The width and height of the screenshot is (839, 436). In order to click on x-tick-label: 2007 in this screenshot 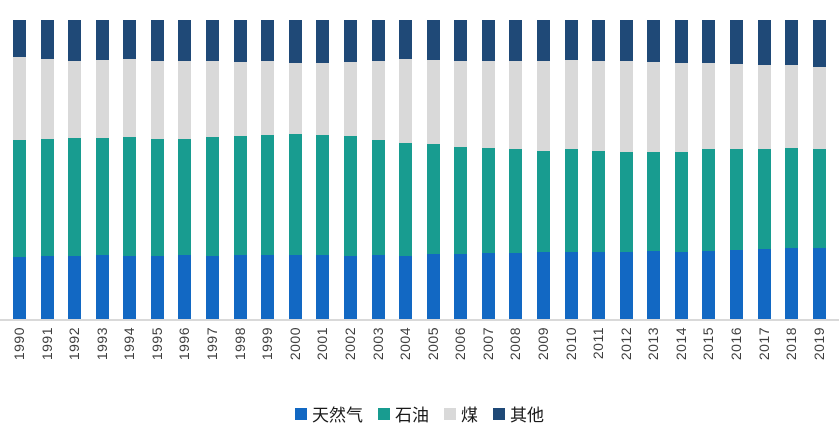, I will do `click(487, 344)`.